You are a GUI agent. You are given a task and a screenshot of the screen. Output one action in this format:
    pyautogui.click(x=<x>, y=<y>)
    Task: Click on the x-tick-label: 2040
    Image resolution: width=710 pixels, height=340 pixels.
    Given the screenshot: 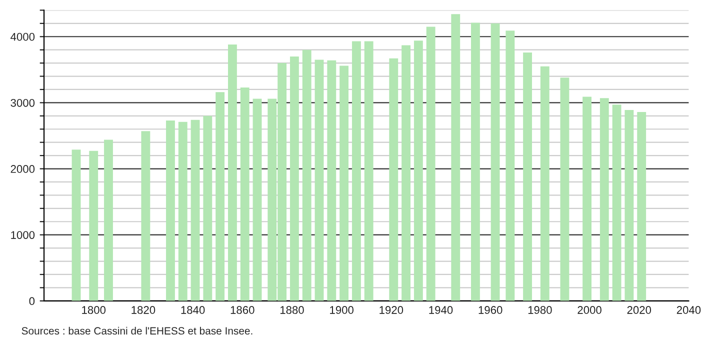 What is the action you would take?
    pyautogui.click(x=688, y=310)
    